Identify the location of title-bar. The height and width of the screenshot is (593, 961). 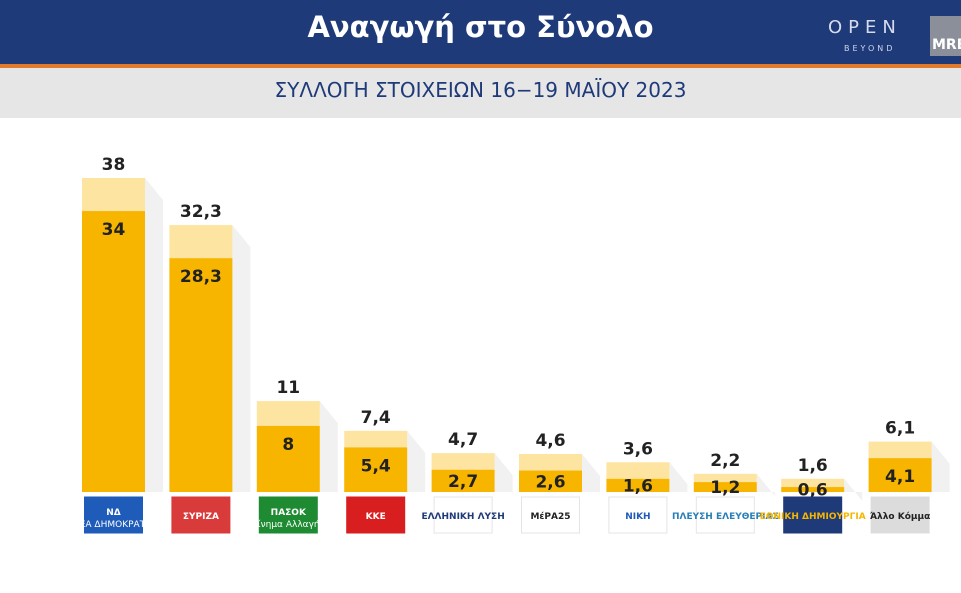
(480, 32).